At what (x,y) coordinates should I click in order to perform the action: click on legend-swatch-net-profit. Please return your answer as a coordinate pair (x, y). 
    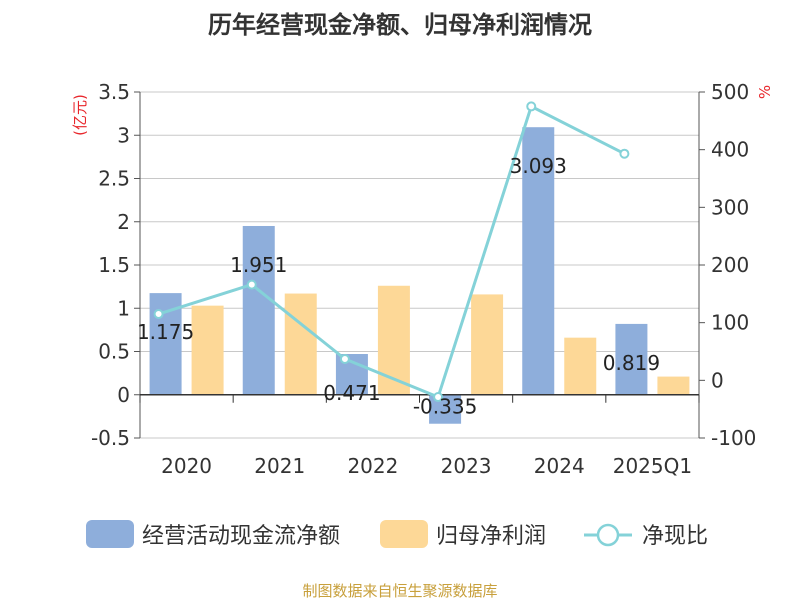
    Looking at the image, I should click on (404, 534).